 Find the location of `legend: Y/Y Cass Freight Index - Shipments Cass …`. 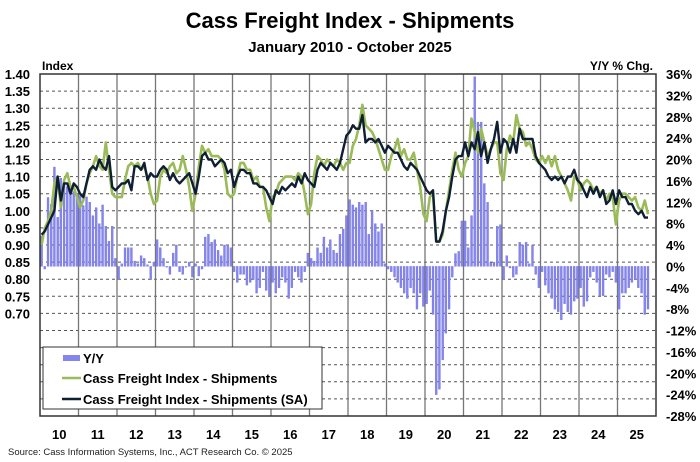

legend: Y/Y Cass Freight Index - Shipments Cass … is located at coordinates (182, 378).